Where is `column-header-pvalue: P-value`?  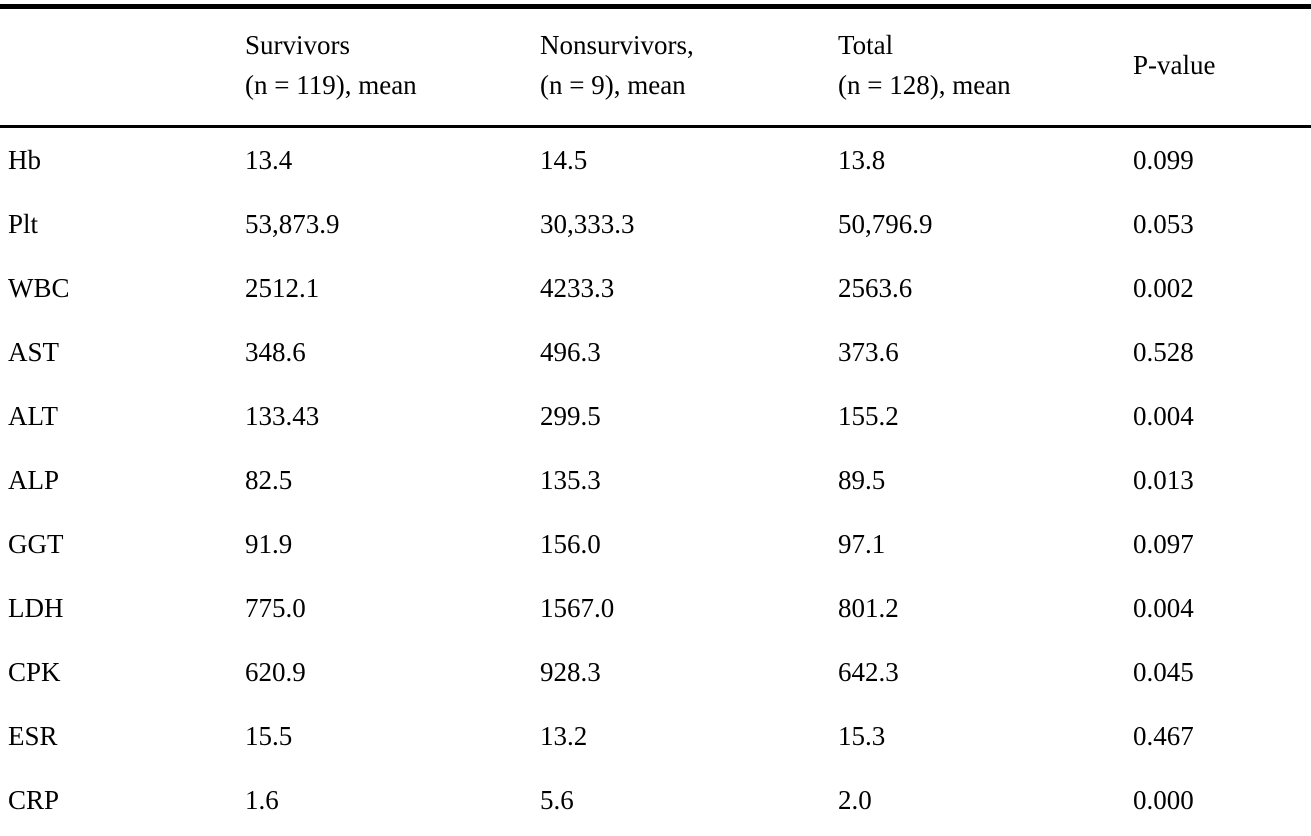
column-header-pvalue: P-value is located at coordinates (1222, 67).